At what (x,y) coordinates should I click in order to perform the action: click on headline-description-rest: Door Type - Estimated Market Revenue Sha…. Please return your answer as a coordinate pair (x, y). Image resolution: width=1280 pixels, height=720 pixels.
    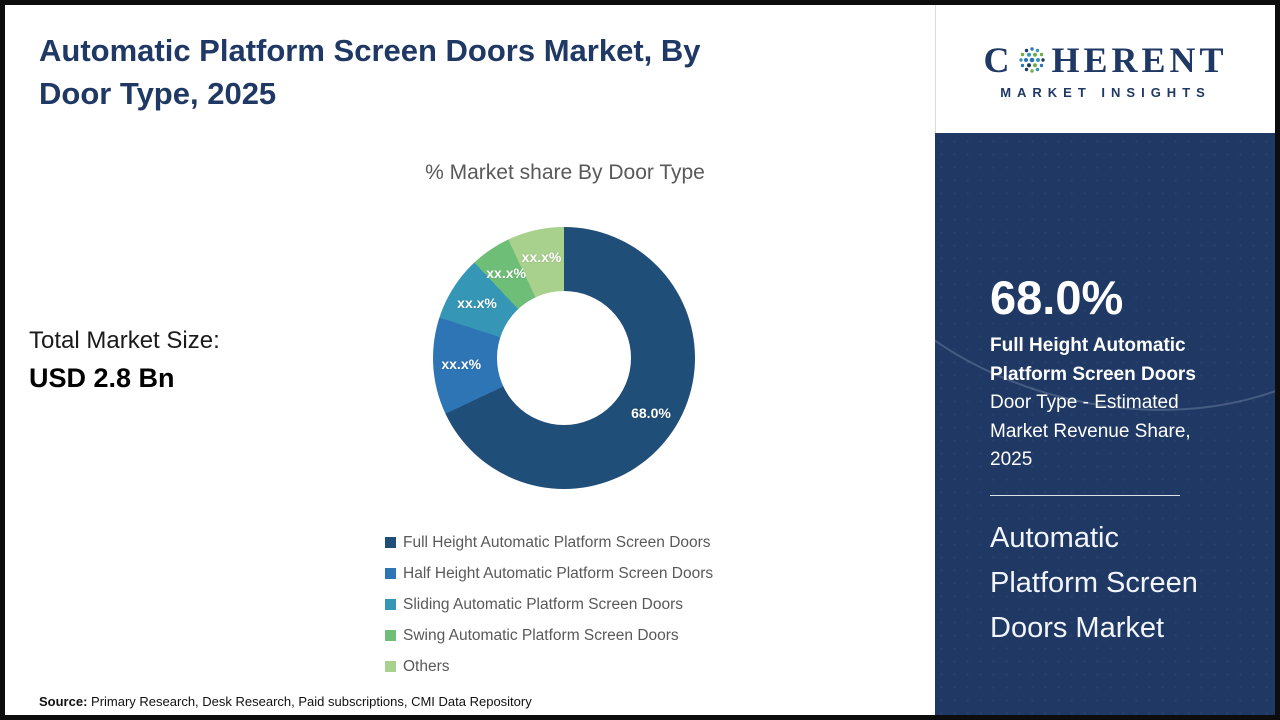
    Looking at the image, I should click on (1090, 431).